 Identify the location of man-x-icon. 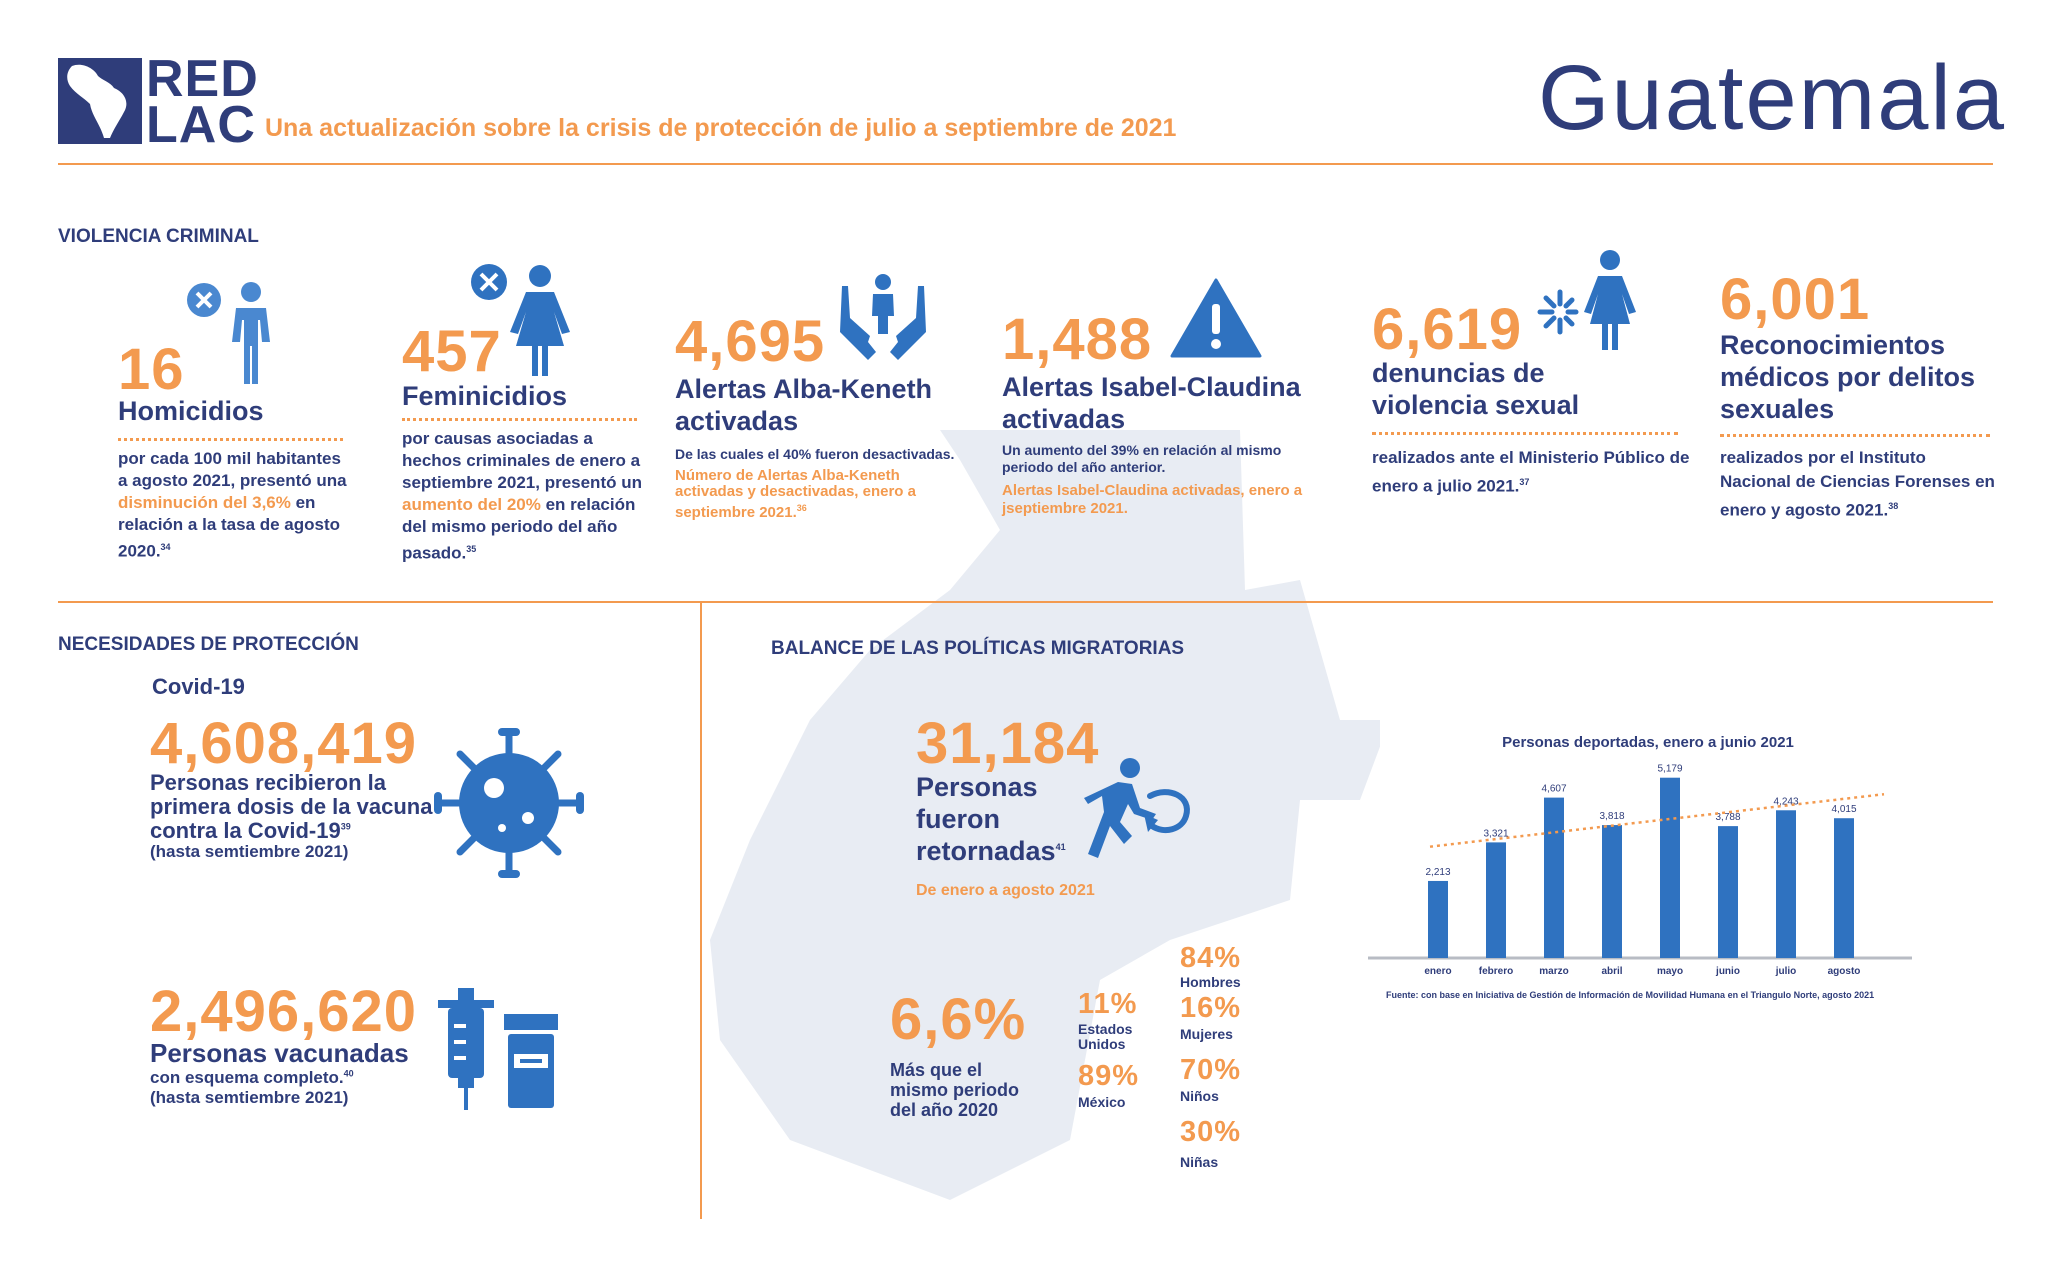
(228, 333).